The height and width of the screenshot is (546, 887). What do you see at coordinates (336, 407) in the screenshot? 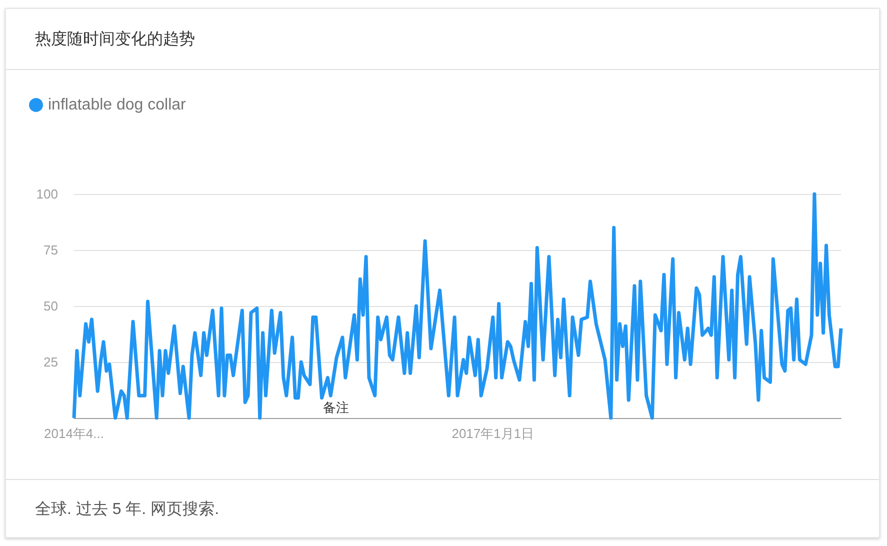
I see `annotation: 备注` at bounding box center [336, 407].